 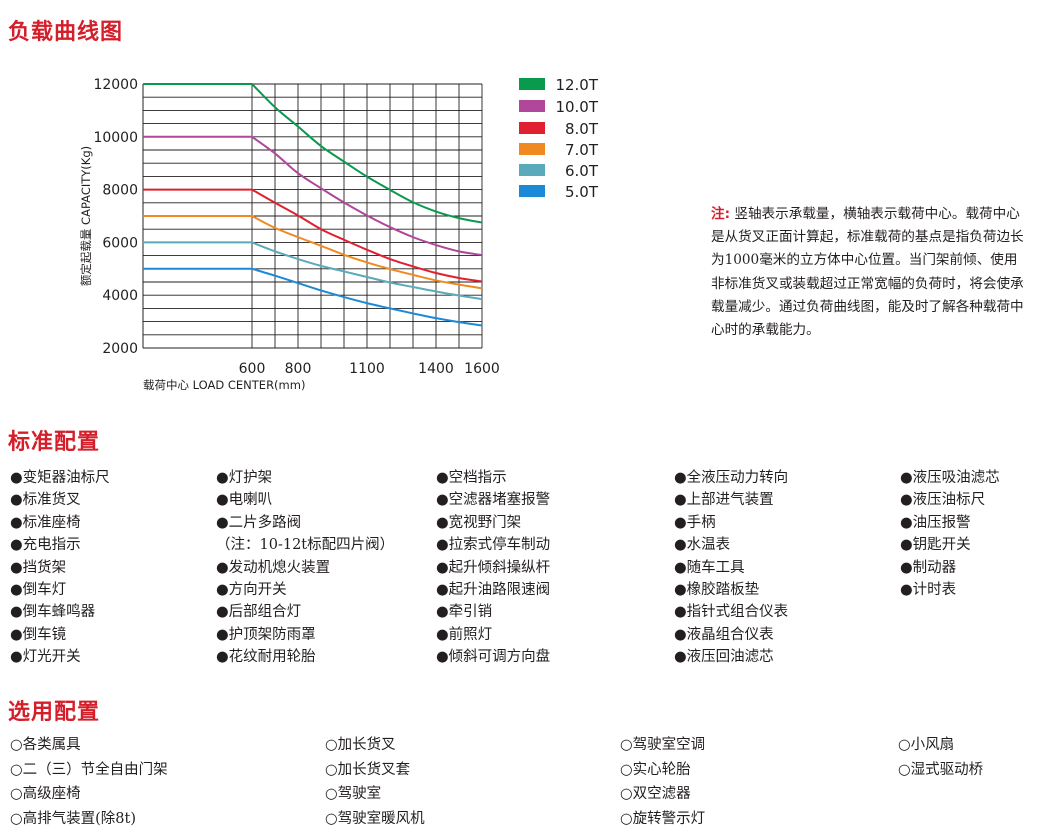 I want to click on x-tick-label: 1100, so click(x=367, y=369).